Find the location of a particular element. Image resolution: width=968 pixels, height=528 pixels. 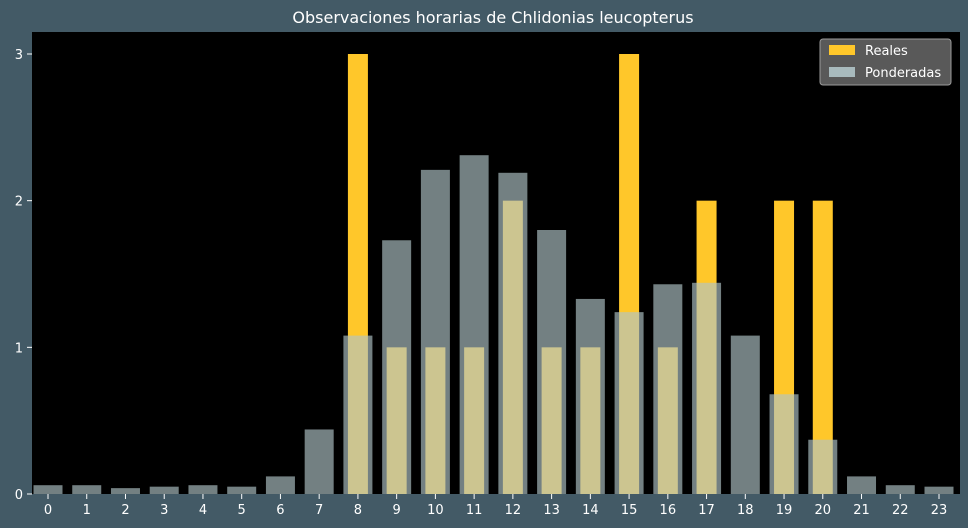

x-tick-label: 13 is located at coordinates (551, 510).